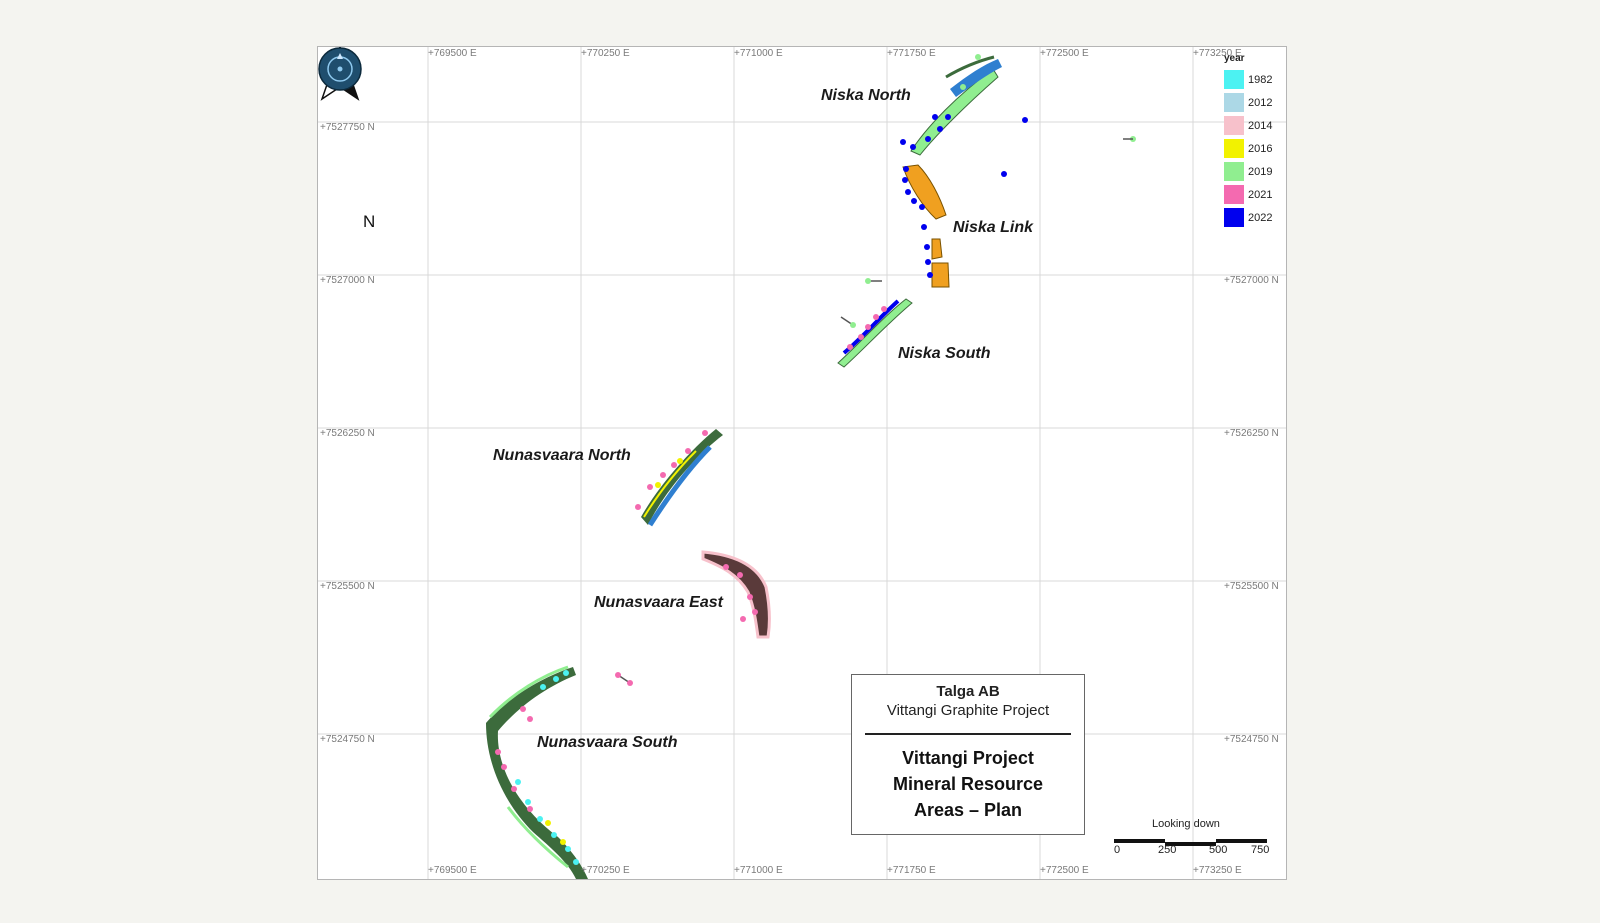 This screenshot has width=1600, height=923. Describe the element at coordinates (347, 127) in the screenshot. I see `northing-label-left: +7527750 N` at that location.